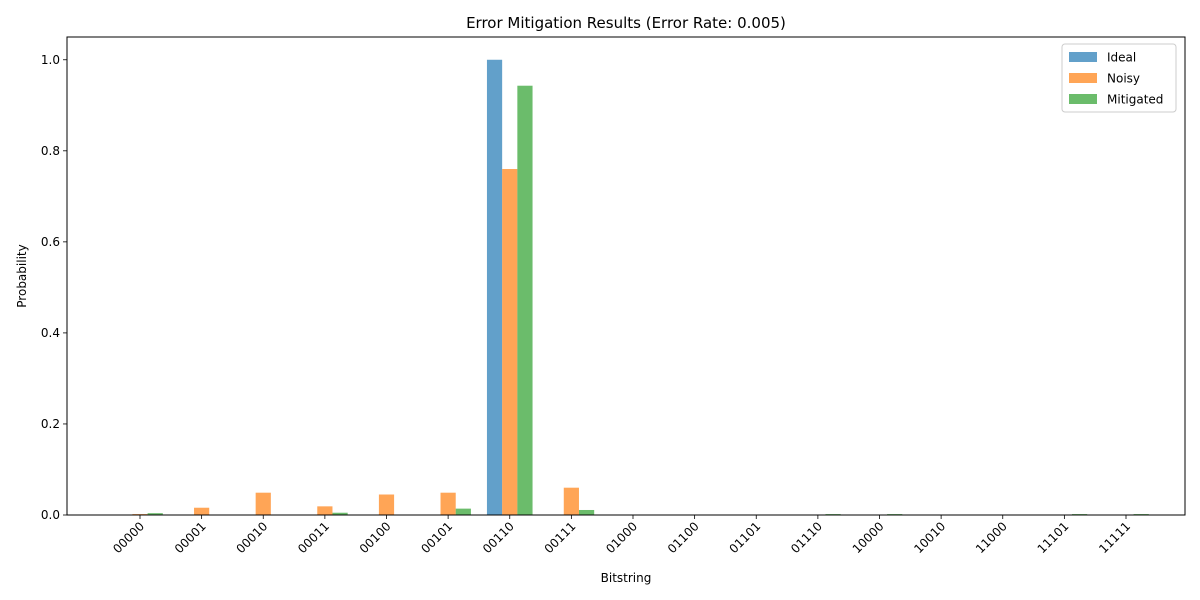 Image resolution: width=1200 pixels, height=600 pixels. What do you see at coordinates (375, 537) in the screenshot?
I see `x-tick-label: 00100` at bounding box center [375, 537].